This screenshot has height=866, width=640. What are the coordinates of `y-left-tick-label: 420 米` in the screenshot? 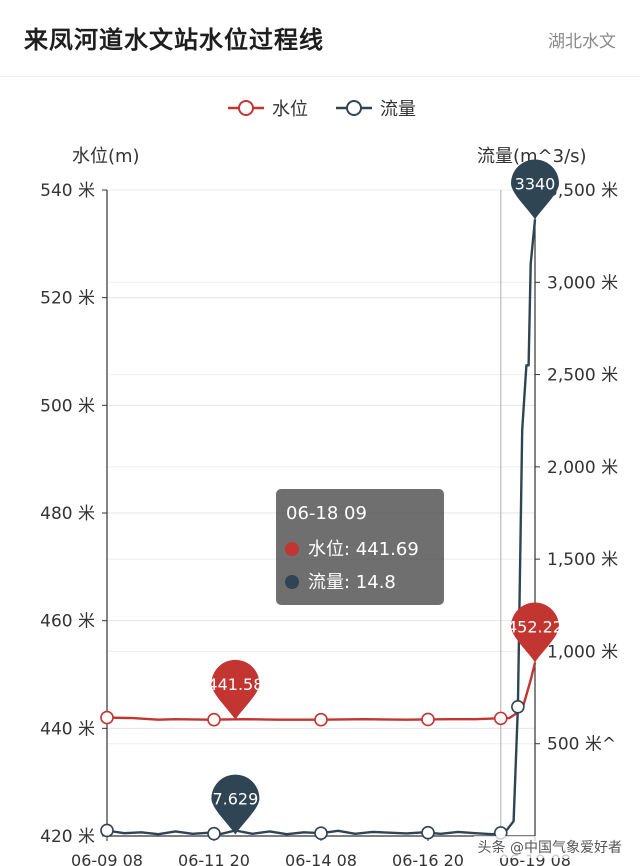 It's located at (67, 837).